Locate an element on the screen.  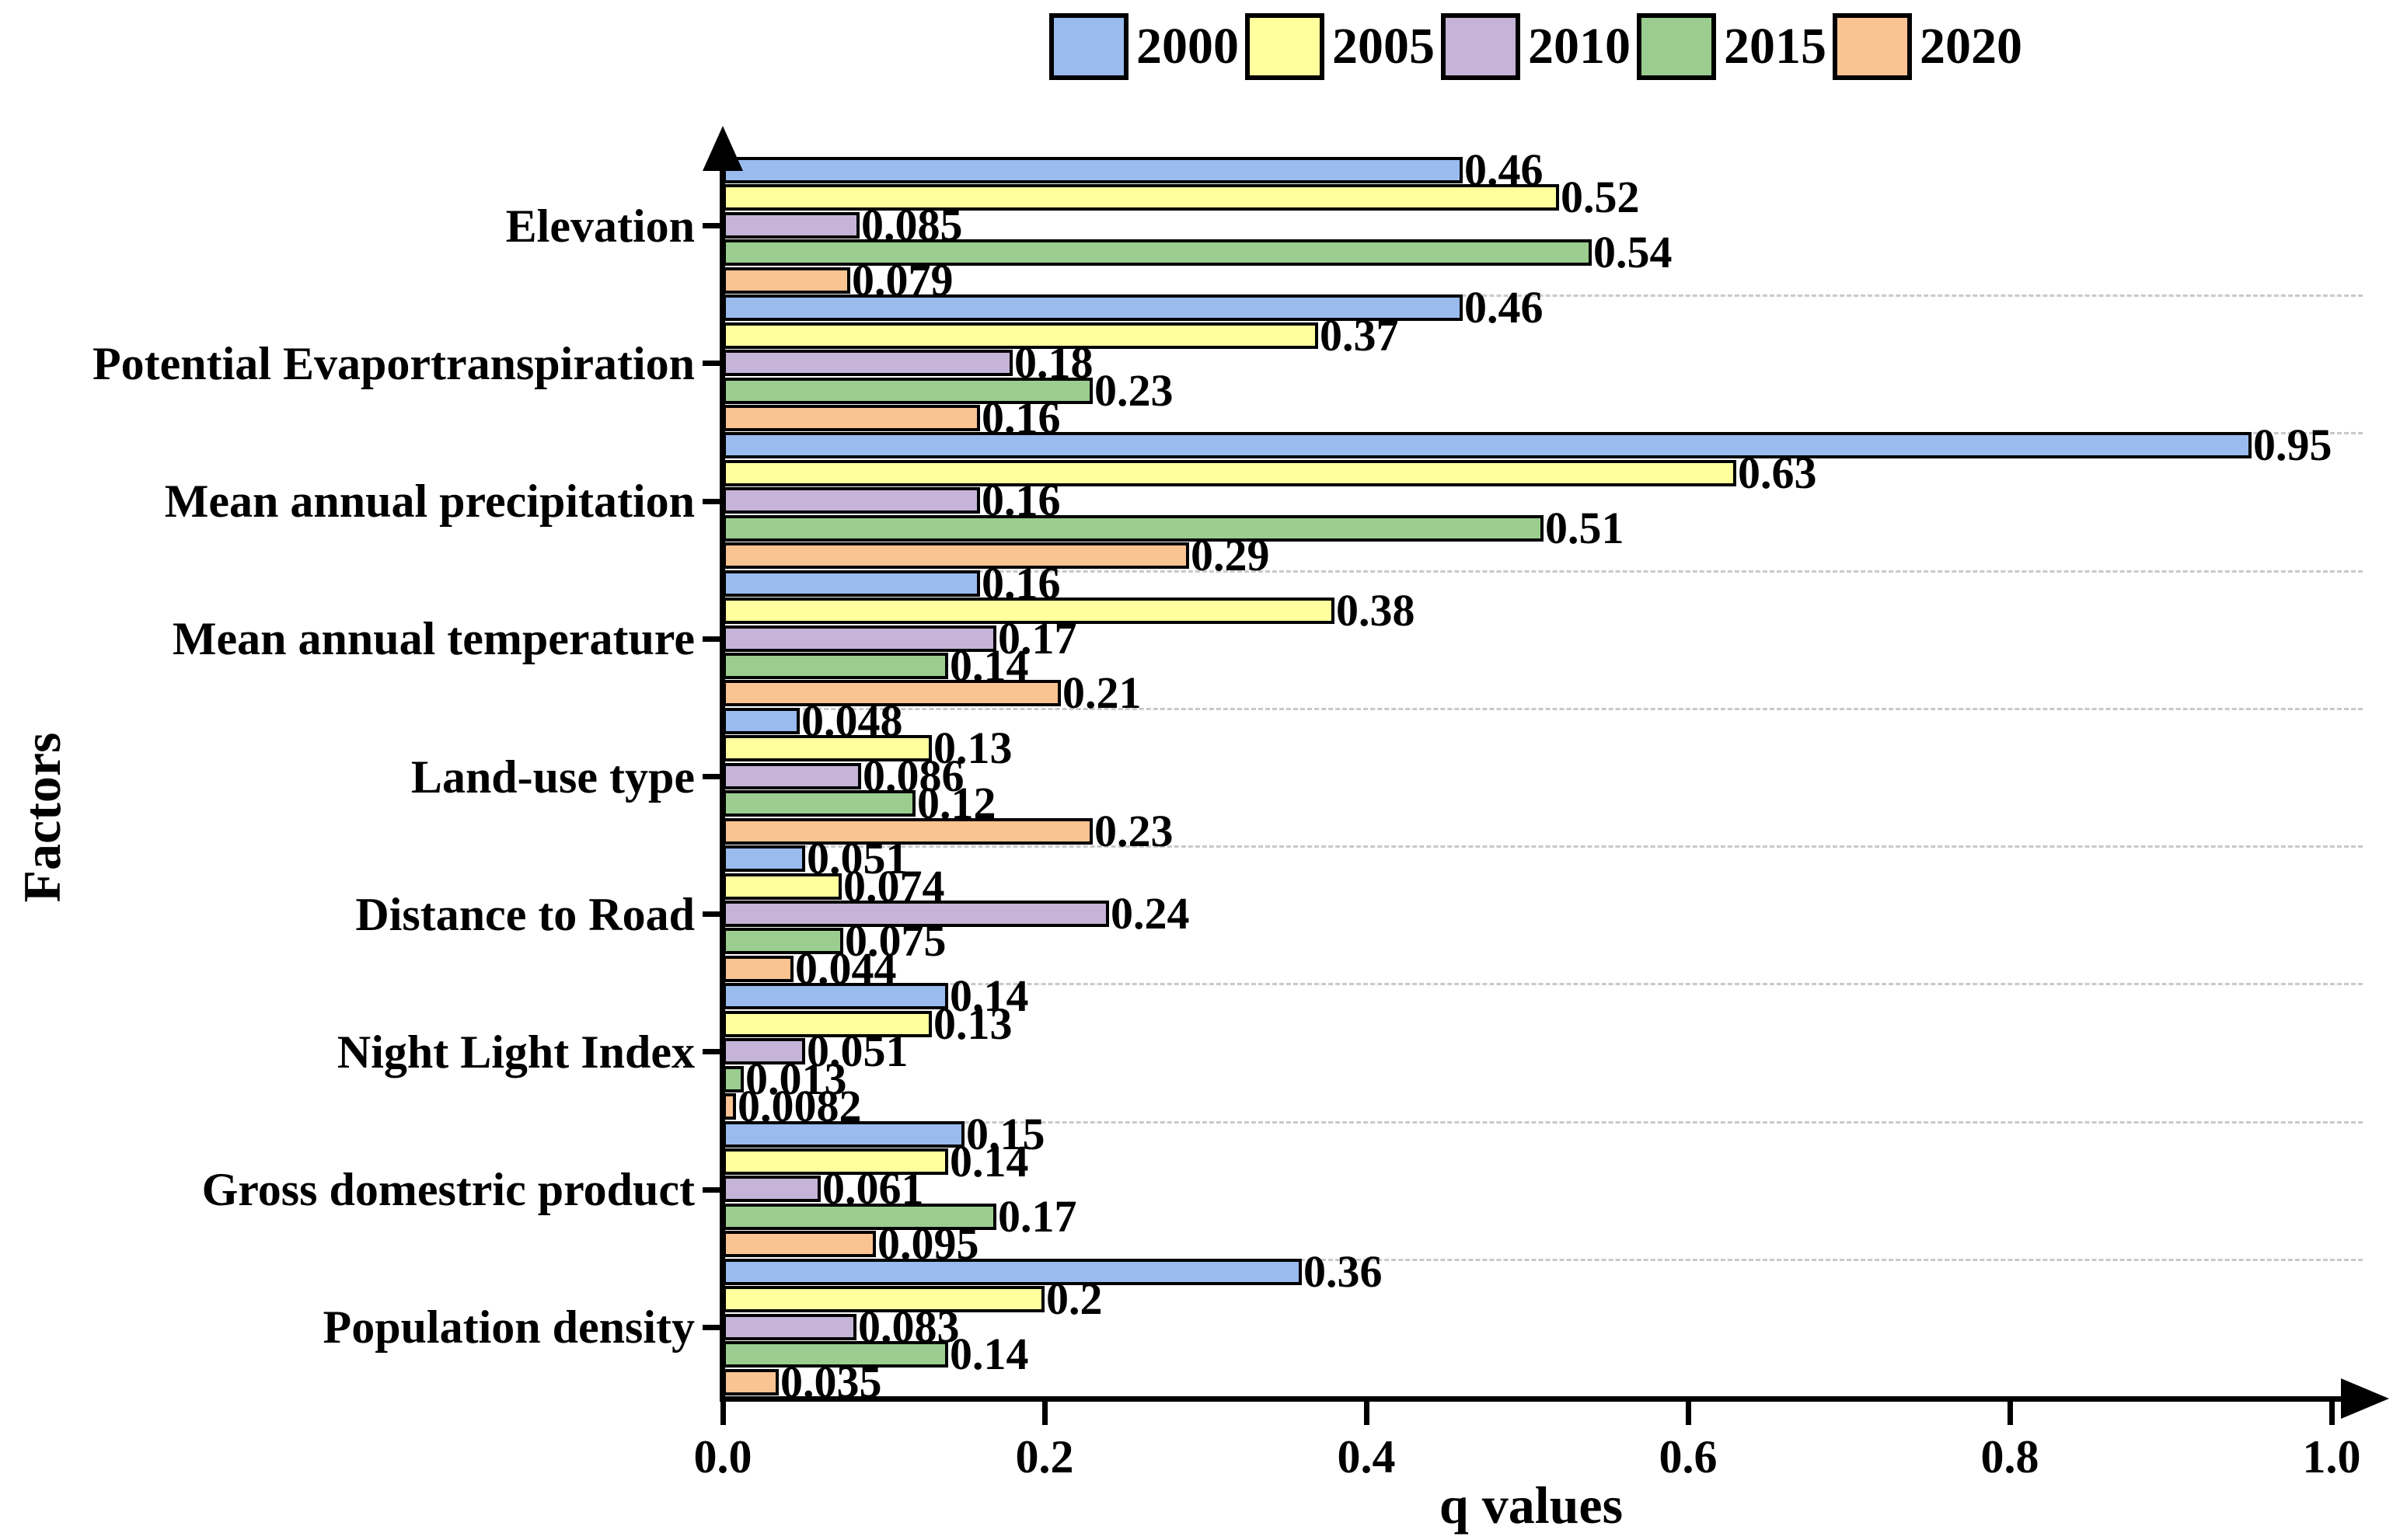
x-tick-0.6 is located at coordinates (1688, 1413).